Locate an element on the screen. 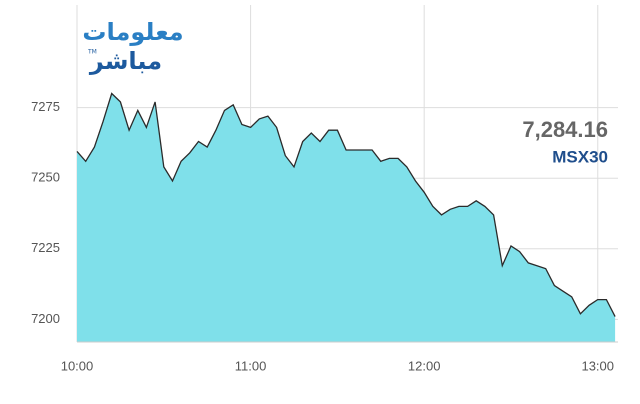  x-tick-label: 13:00 is located at coordinates (597, 365).